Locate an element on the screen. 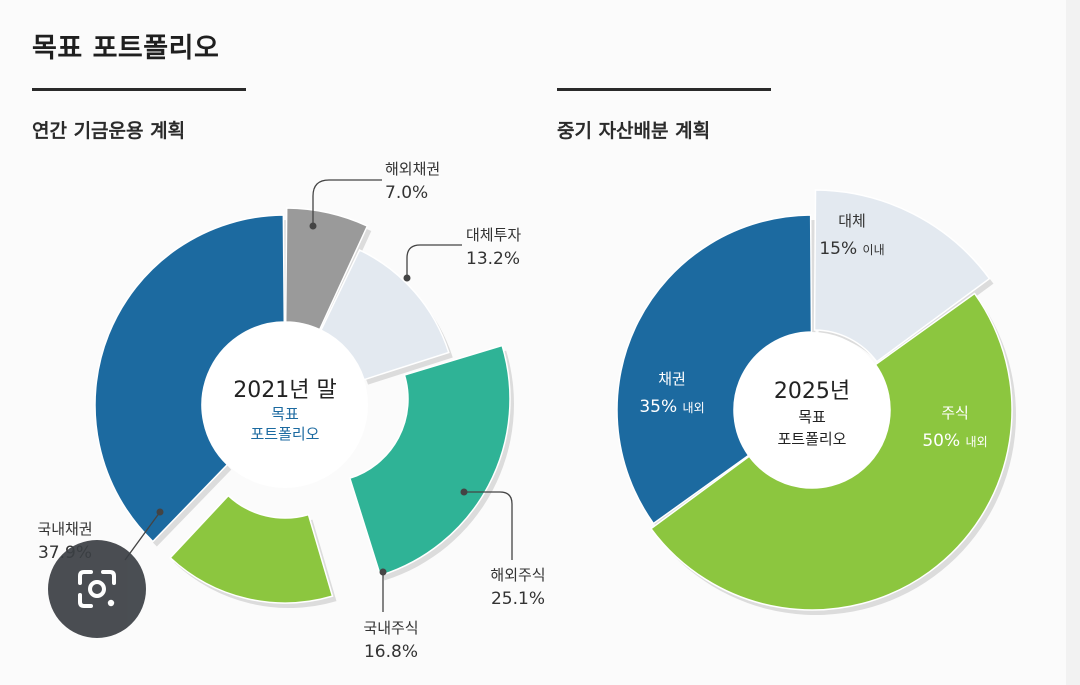 This screenshot has width=1080, height=685. leader-line-해외주식 is located at coordinates (488, 525).